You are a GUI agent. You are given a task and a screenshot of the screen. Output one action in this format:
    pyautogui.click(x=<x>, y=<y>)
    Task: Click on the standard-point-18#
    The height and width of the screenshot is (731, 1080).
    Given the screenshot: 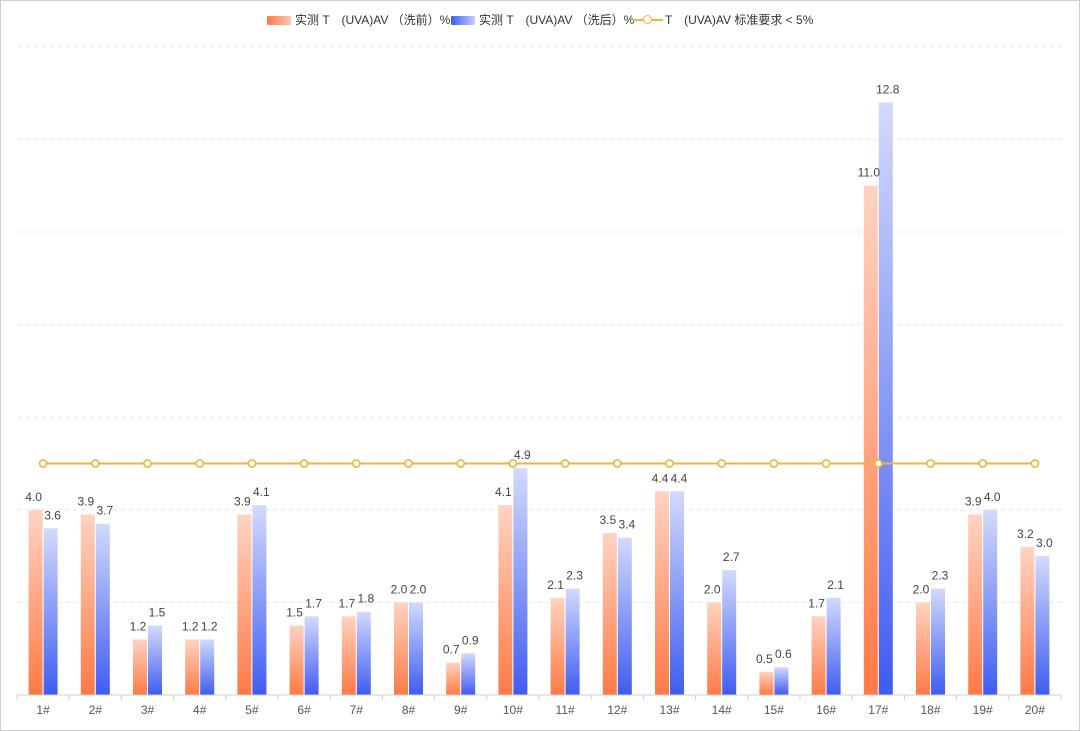 What is the action you would take?
    pyautogui.click(x=930, y=463)
    